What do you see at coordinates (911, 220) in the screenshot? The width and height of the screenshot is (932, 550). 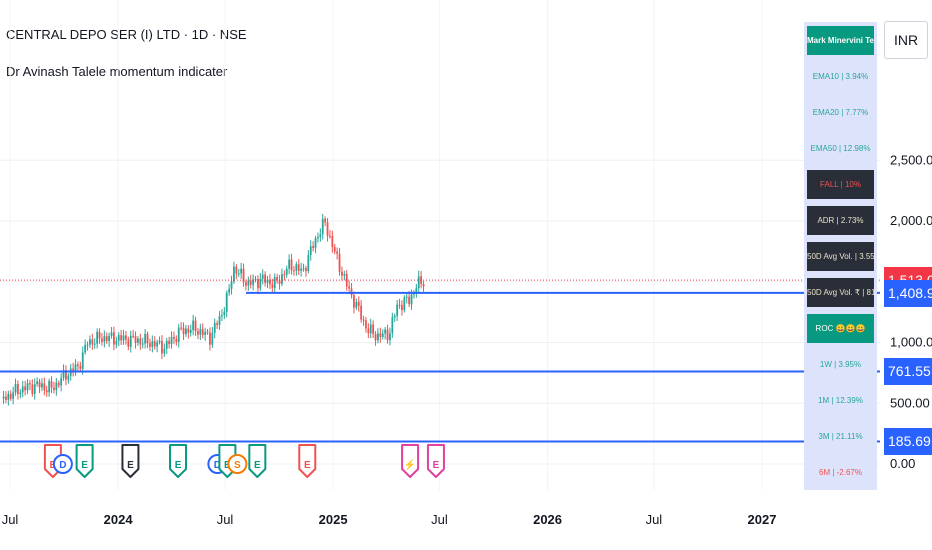 I see `y-tick-label: 2,000.00` at bounding box center [911, 220].